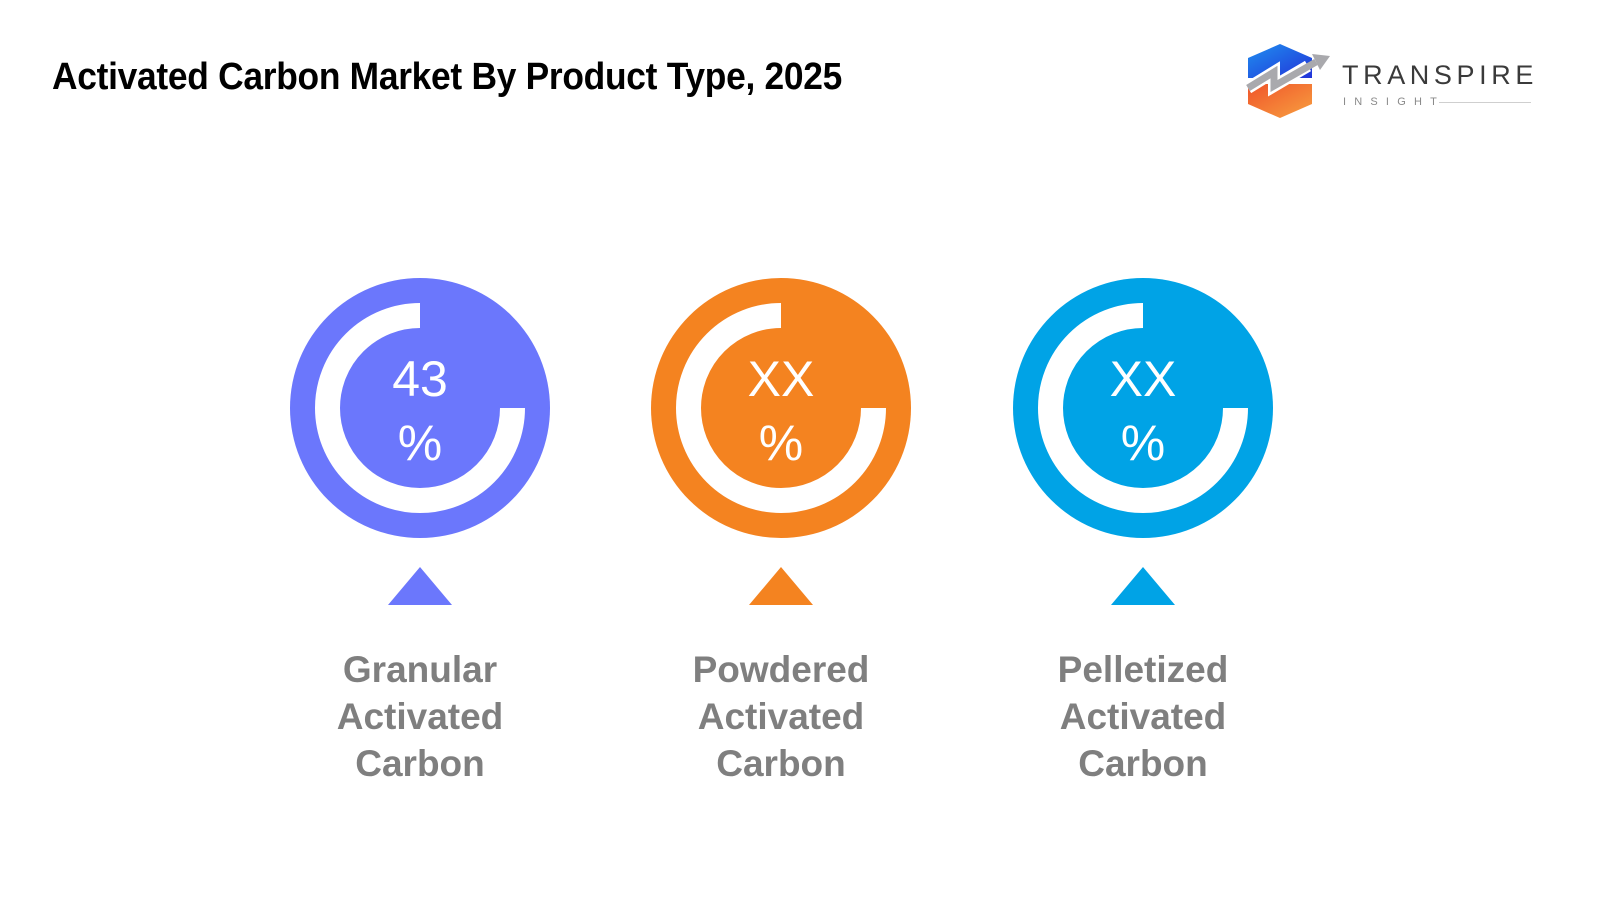 This screenshot has width=1600, height=900. I want to click on segment-card-granular: 43 % Granular Activated Carbon, so click(420, 538).